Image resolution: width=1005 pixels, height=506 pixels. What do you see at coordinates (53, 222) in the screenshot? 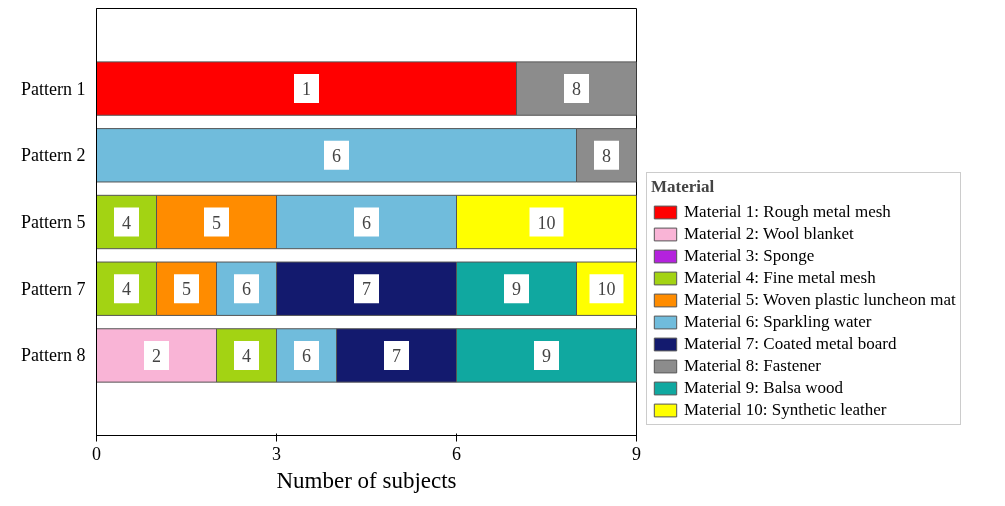
I see `y-tick-label: Pattern 5` at bounding box center [53, 222].